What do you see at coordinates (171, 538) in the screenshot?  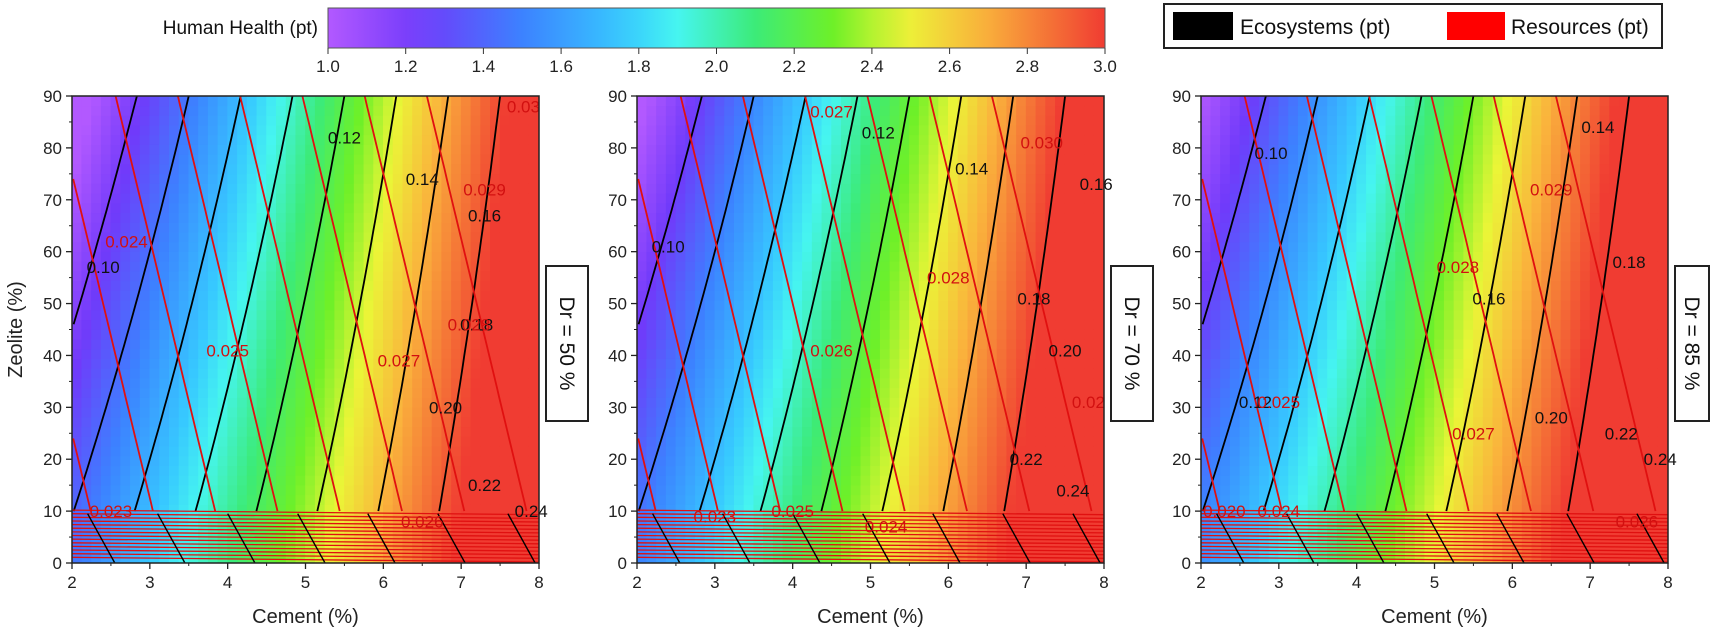 I see `ecosystems-contour-band` at bounding box center [171, 538].